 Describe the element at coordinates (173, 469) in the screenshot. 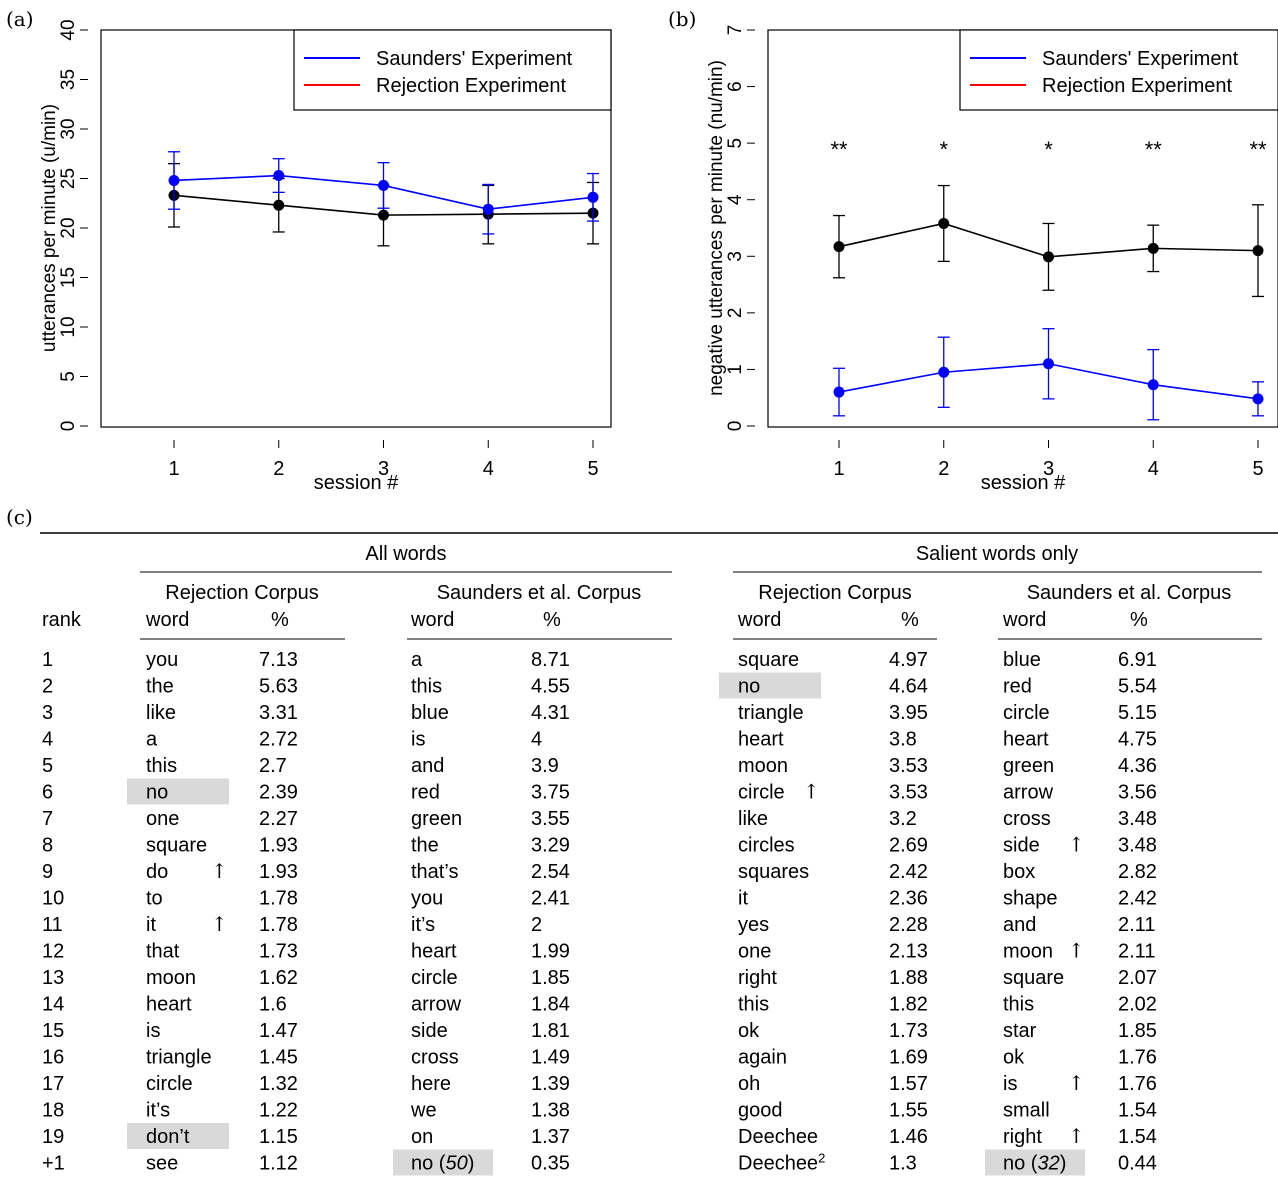

I see `x-tick-label: 1` at that location.